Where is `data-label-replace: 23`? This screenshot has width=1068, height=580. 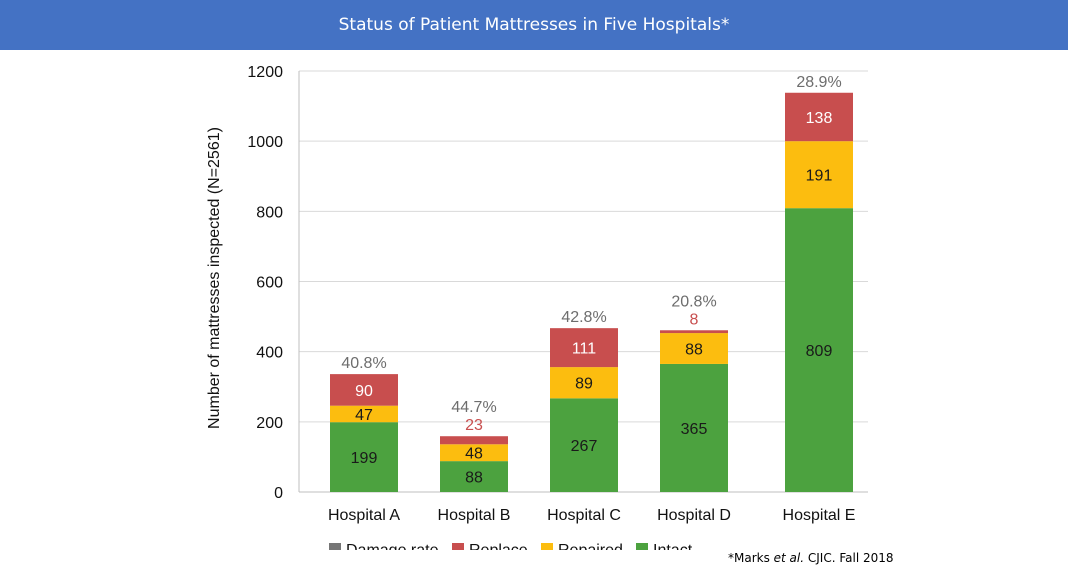 data-label-replace: 23 is located at coordinates (474, 425).